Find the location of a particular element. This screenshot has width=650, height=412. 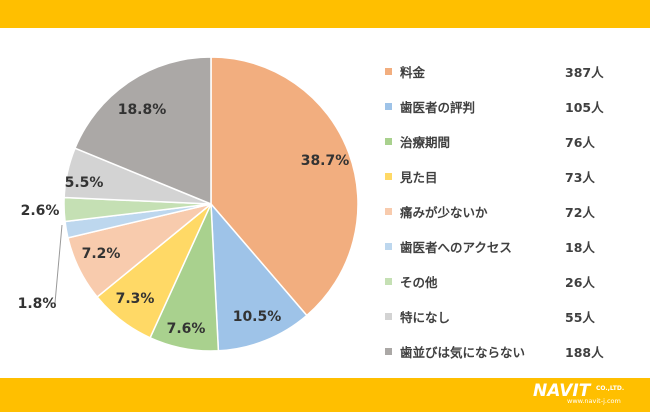

legend-label: 歯医者の評判 is located at coordinates (438, 107).